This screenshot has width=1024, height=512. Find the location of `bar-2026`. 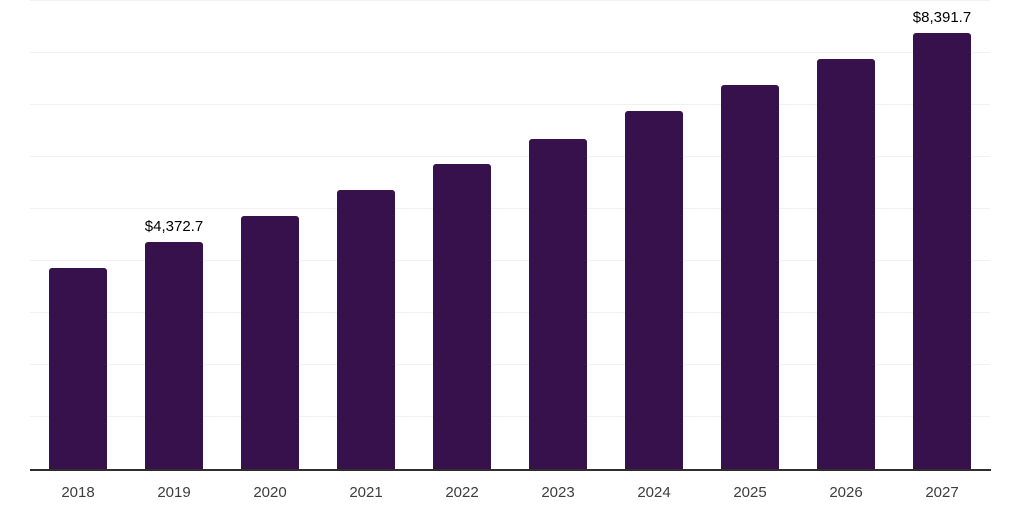

bar-2026 is located at coordinates (846, 263).